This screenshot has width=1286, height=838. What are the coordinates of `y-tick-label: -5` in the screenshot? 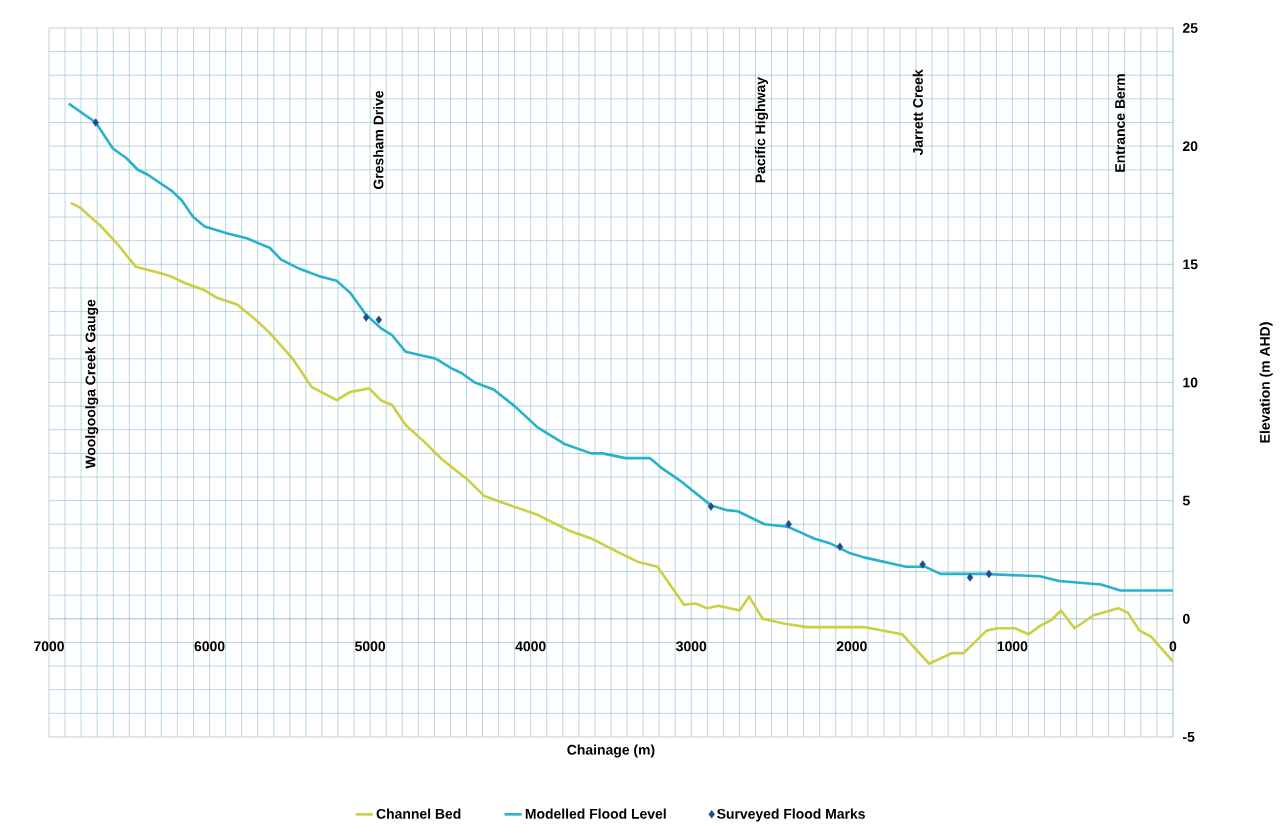 It's located at (1189, 737).